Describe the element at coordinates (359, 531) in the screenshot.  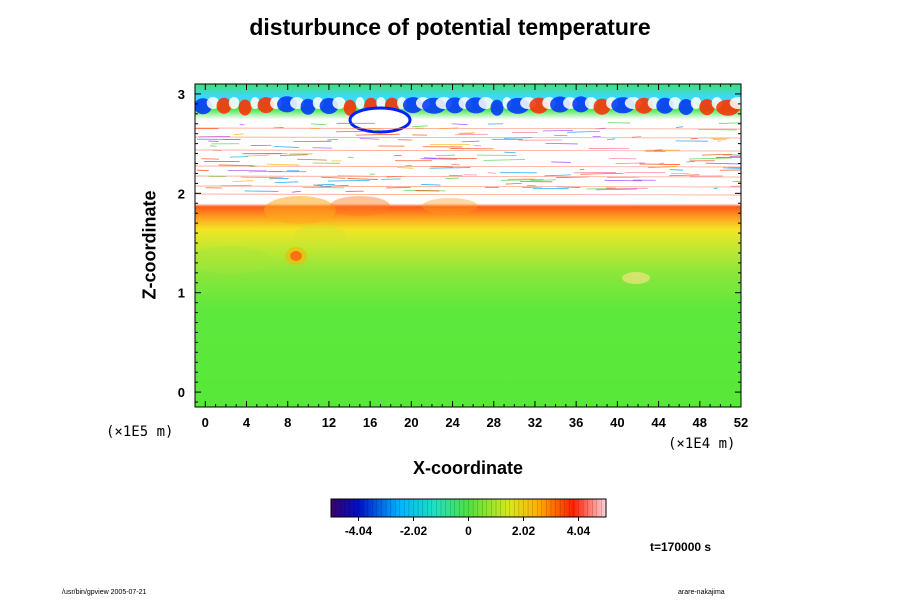
I see `colorbar-tick-label: -4.04` at that location.